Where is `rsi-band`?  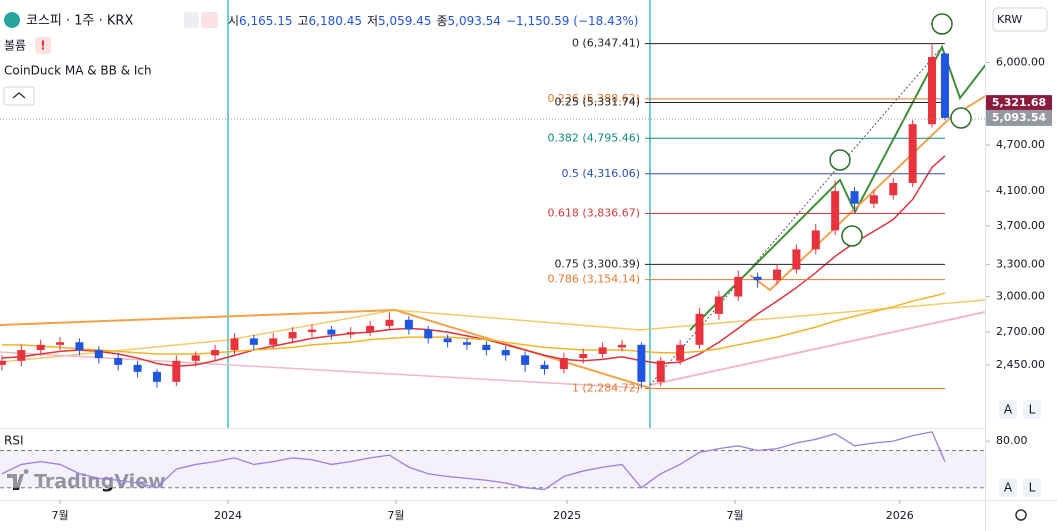
rsi-band is located at coordinates (492, 469).